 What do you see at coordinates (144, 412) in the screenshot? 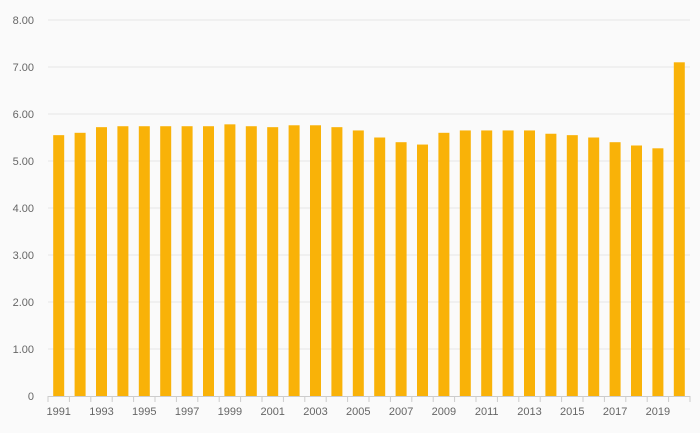
I see `x-tick-label: 1995` at bounding box center [144, 412].